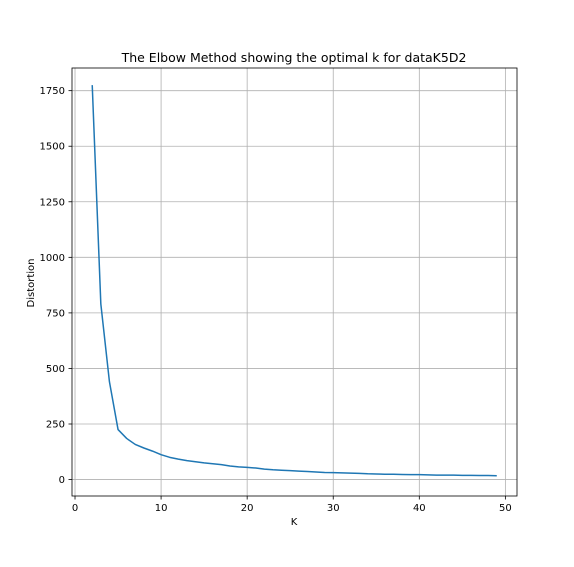 The image size is (574, 567). What do you see at coordinates (52, 147) in the screenshot?
I see `y-tick-label: 1500` at bounding box center [52, 147].